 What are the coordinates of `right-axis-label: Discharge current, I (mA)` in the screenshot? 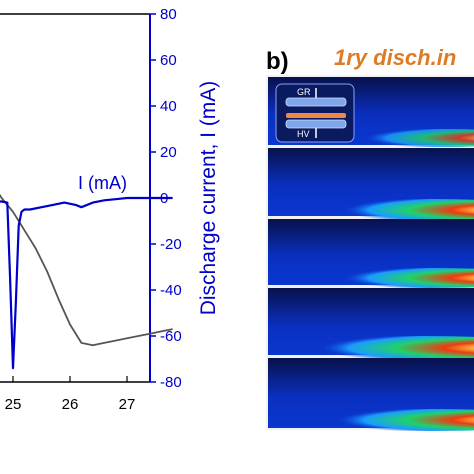 It's located at (208, 198).